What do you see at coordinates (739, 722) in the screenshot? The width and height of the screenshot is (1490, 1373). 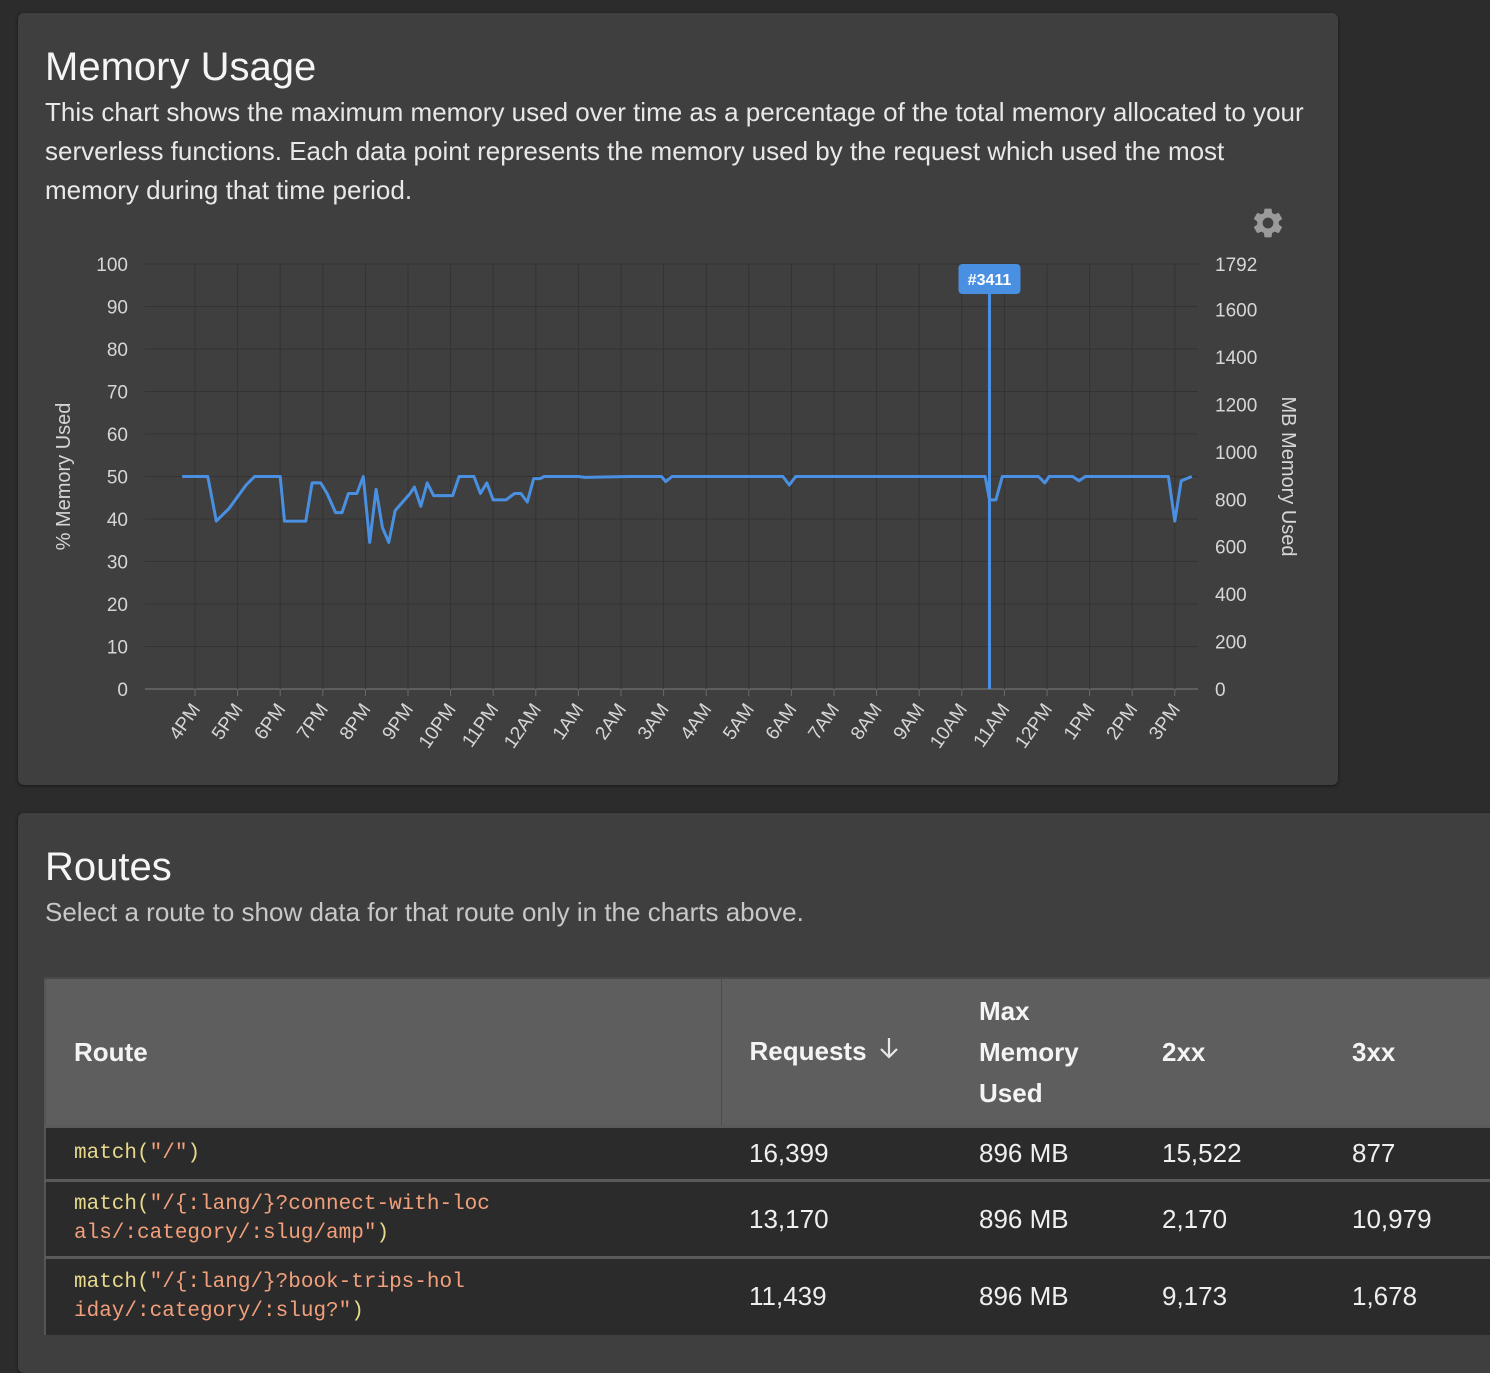 I see `x-axis-tick-label: 5AM` at bounding box center [739, 722].